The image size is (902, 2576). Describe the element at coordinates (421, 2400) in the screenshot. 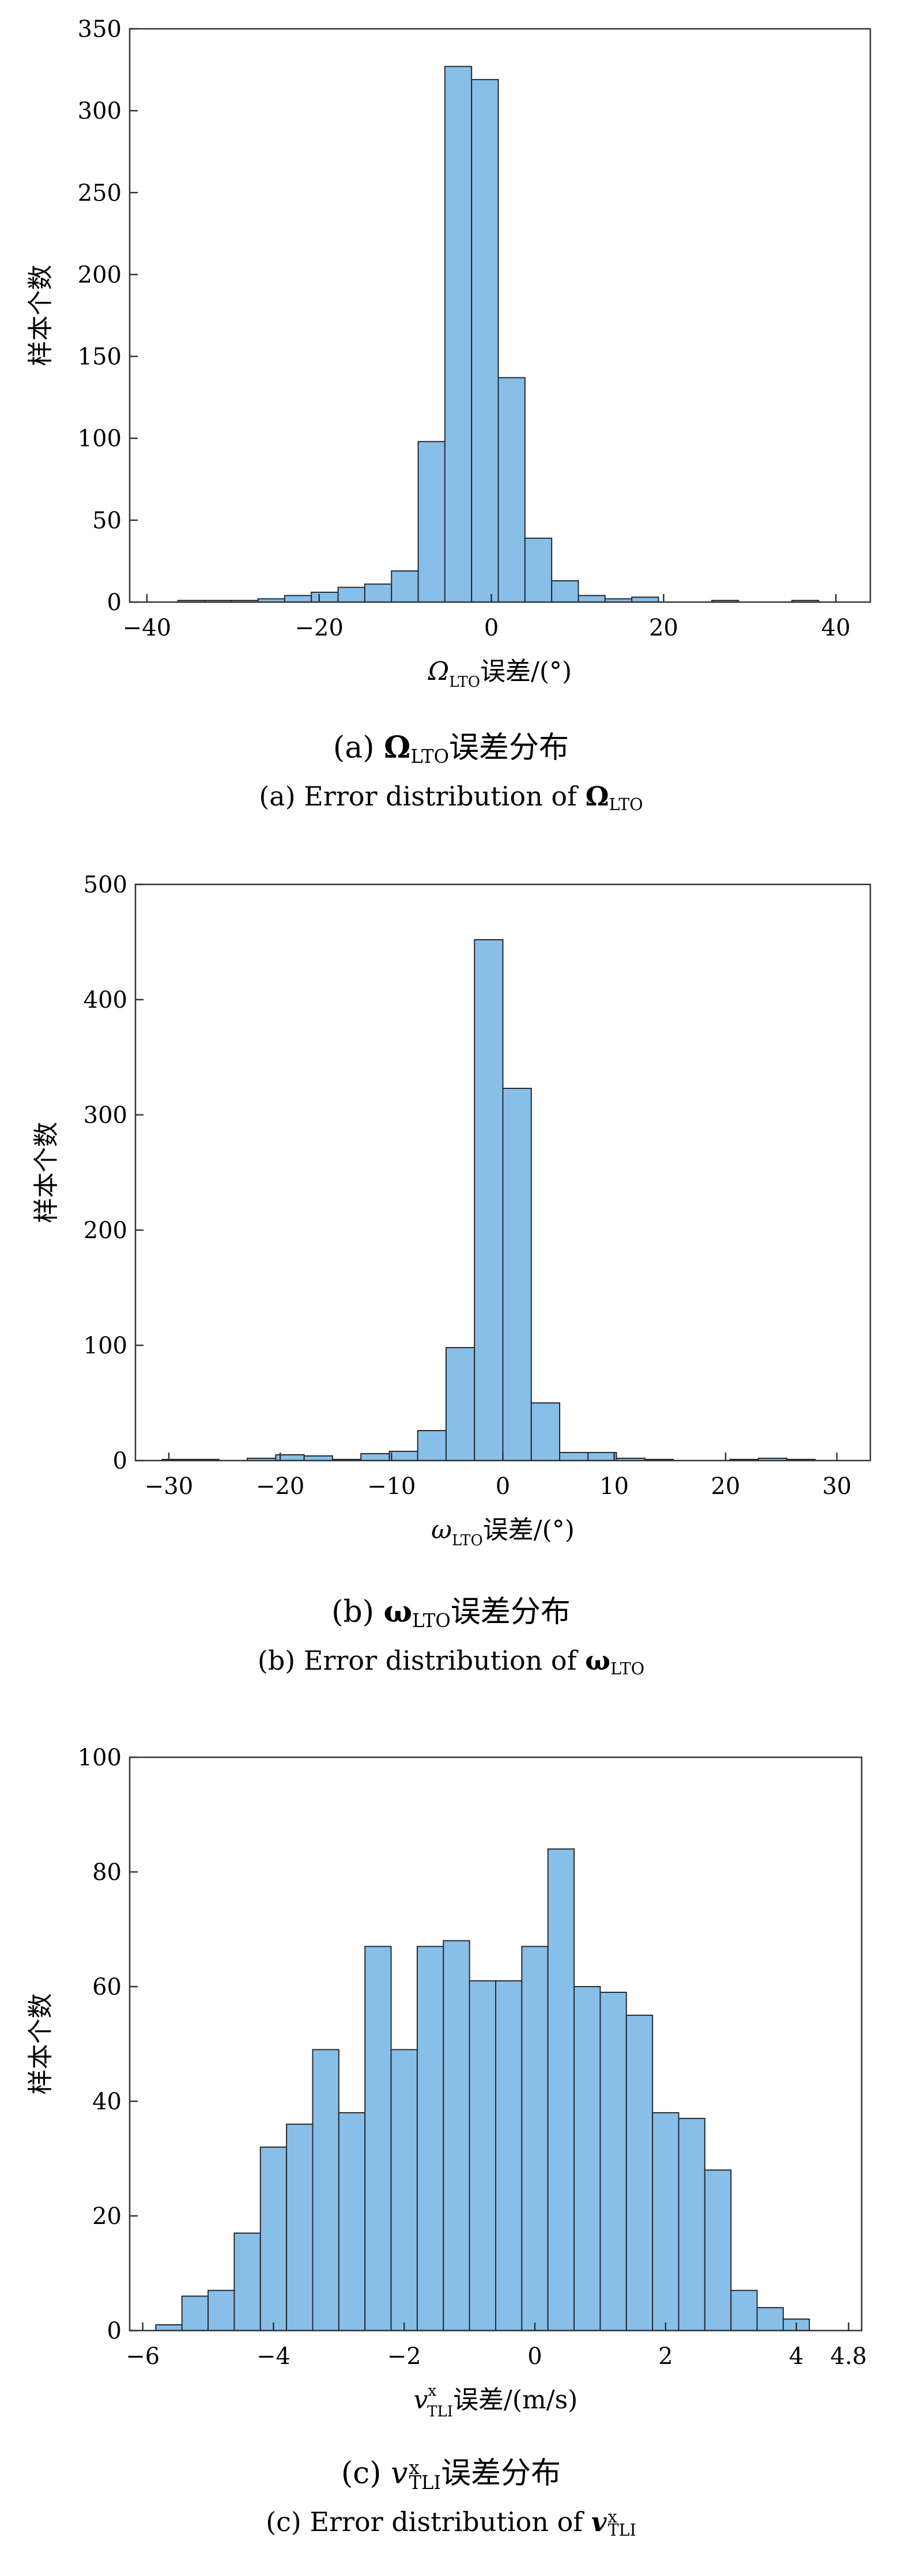

I see `x-label-symbol: v` at that location.